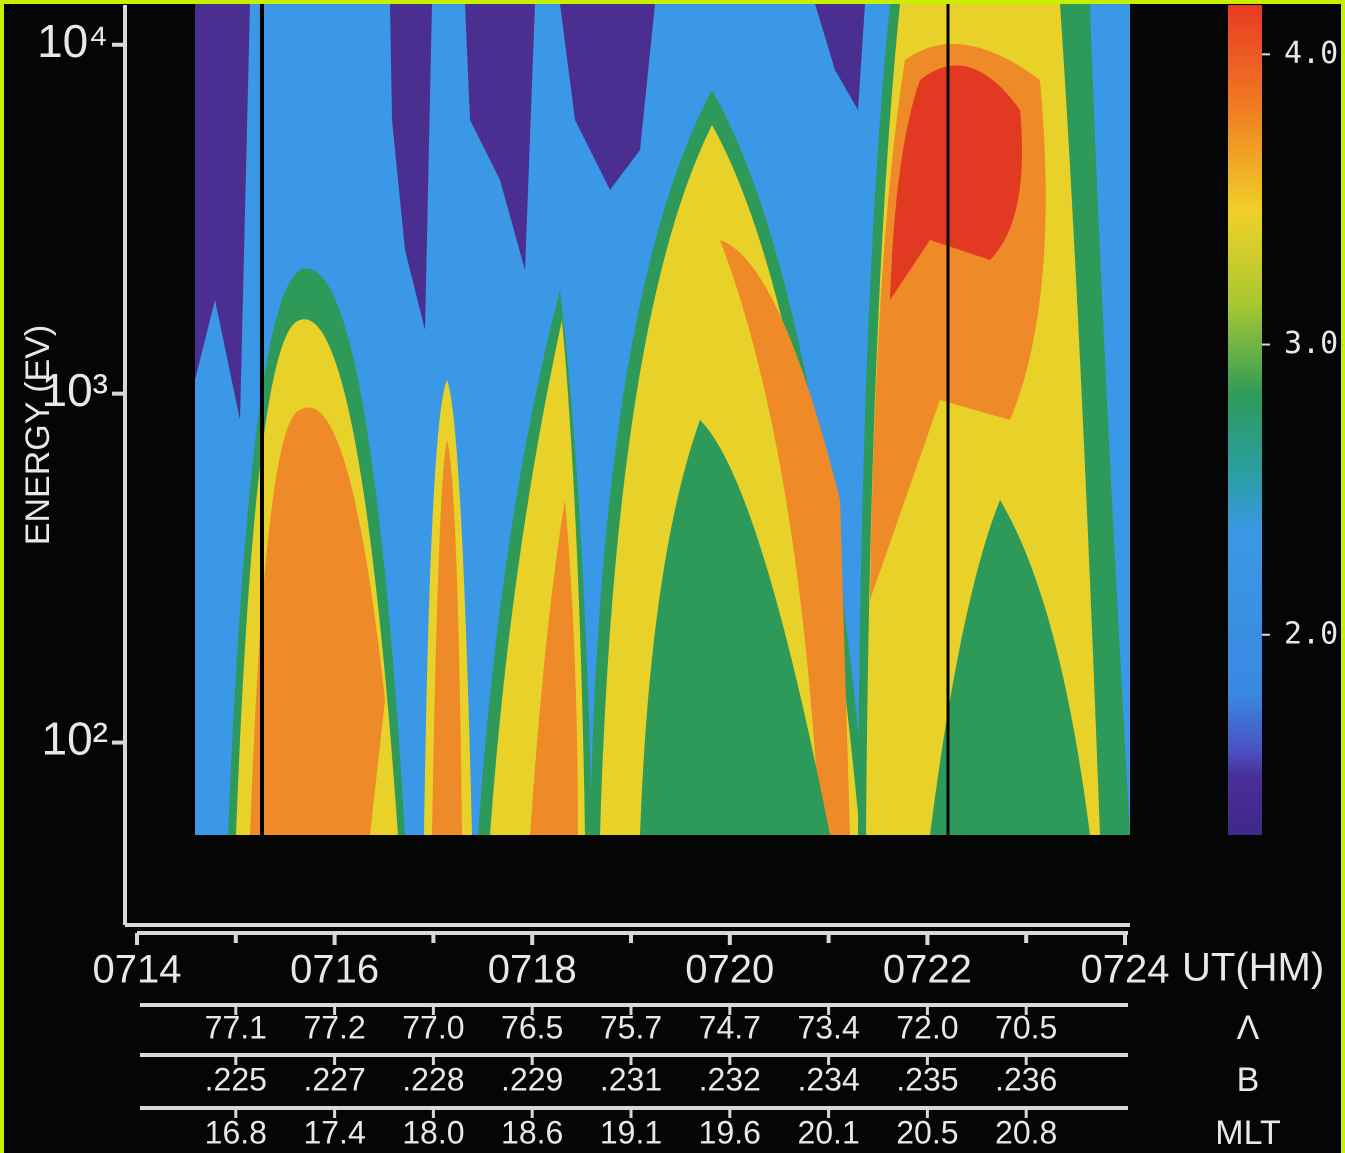  Describe the element at coordinates (1311, 343) in the screenshot. I see `colorbar-tick-label: 3.0` at that location.